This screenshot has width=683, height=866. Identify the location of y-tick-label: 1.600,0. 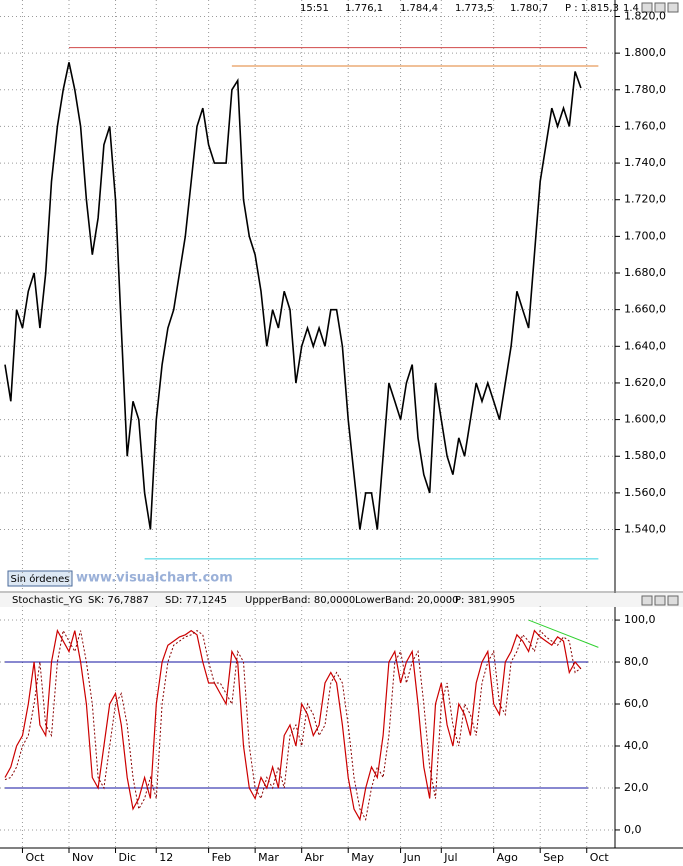
(645, 419).